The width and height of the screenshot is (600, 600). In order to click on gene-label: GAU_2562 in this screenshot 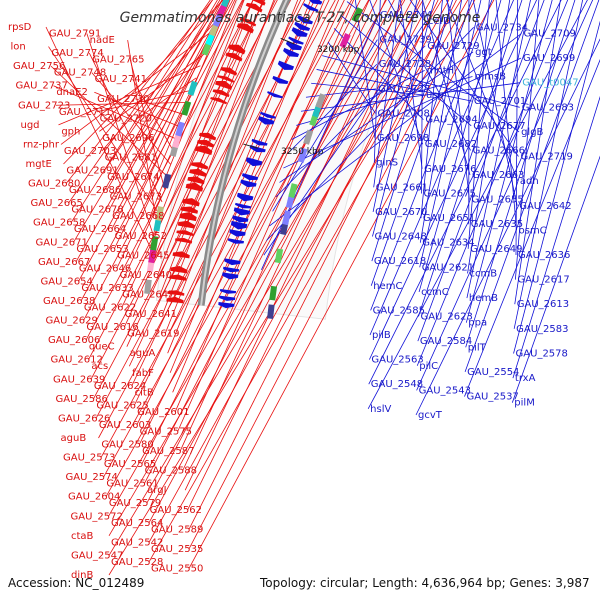, I will do `click(176, 510)`.